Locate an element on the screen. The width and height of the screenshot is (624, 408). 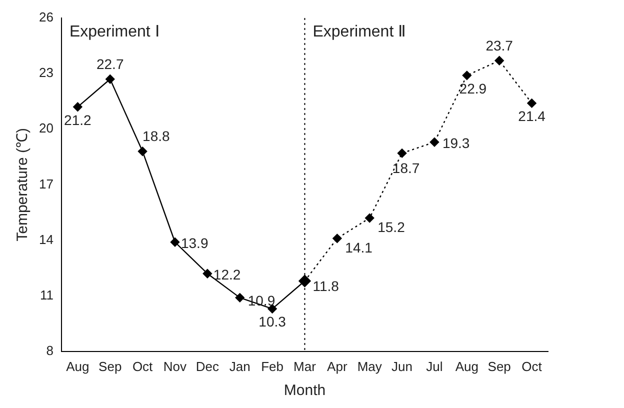
data-label: 21.2 is located at coordinates (78, 120).